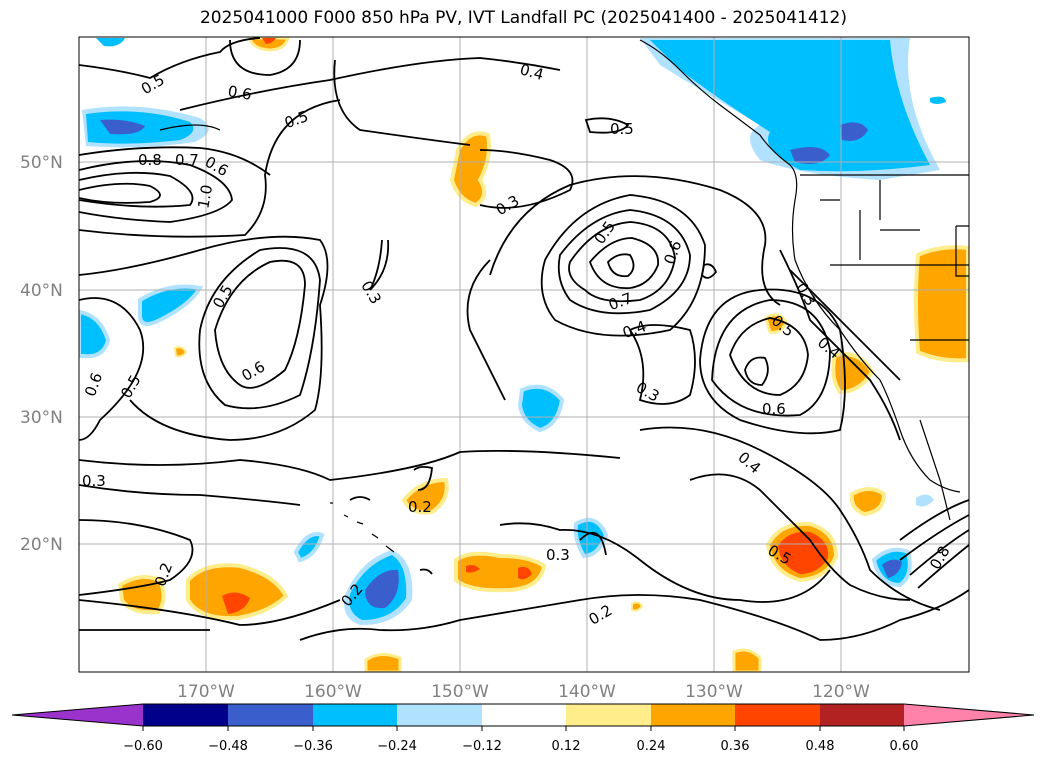 This screenshot has width=1047, height=765. What do you see at coordinates (41, 354) in the screenshot?
I see `latitude-axis: 50°N 40°N 30°N 20°N` at bounding box center [41, 354].